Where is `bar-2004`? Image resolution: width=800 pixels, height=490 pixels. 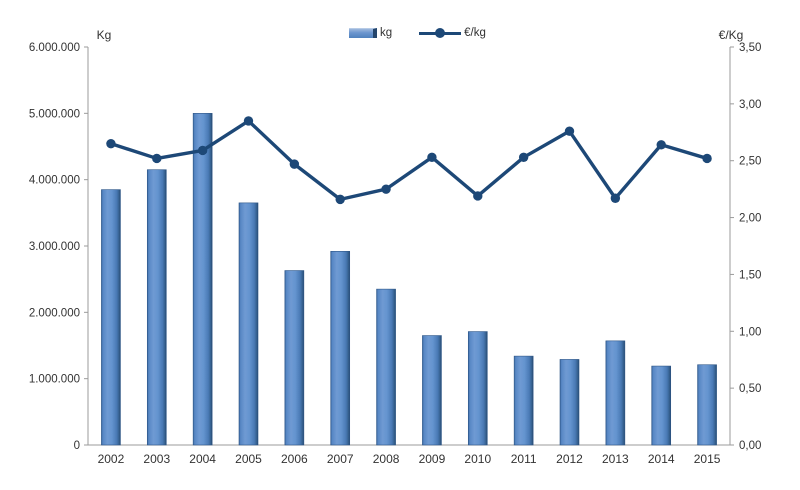
bar-2004 is located at coordinates (202, 279).